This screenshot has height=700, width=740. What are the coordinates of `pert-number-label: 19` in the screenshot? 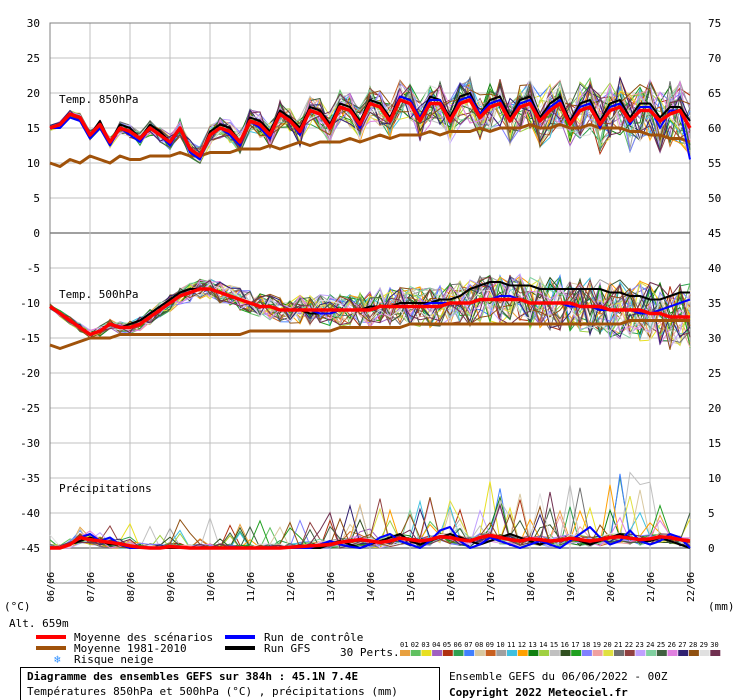 It's located at (597, 645).